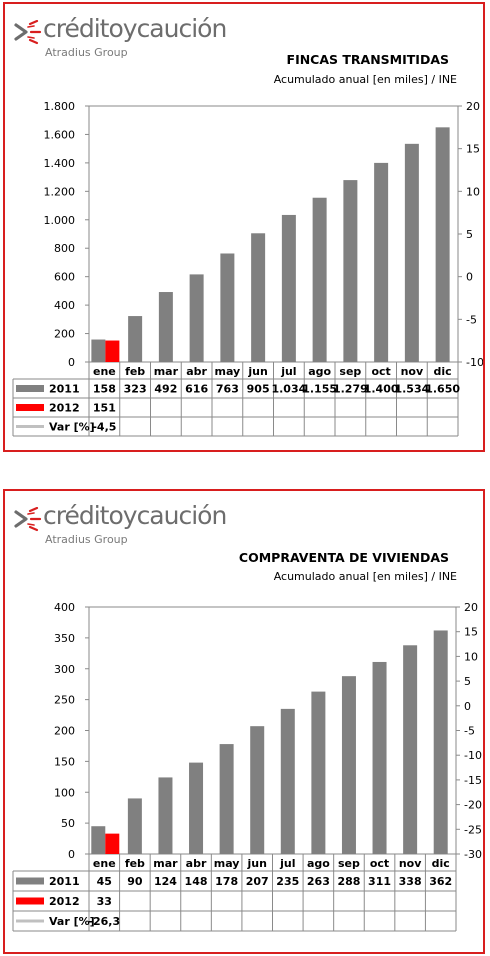 The height and width of the screenshot is (956, 490). What do you see at coordinates (60, 220) in the screenshot?
I see `y-tick-label: 1.000` at bounding box center [60, 220].